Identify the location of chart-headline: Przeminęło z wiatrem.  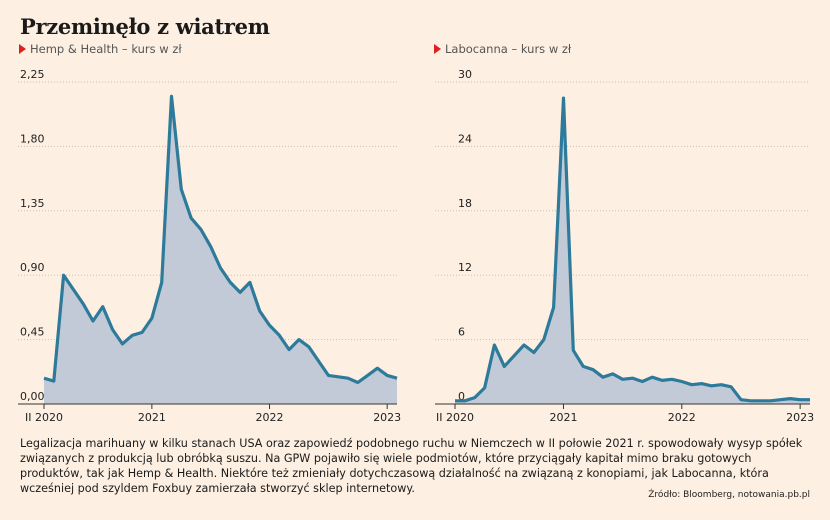
(145, 26).